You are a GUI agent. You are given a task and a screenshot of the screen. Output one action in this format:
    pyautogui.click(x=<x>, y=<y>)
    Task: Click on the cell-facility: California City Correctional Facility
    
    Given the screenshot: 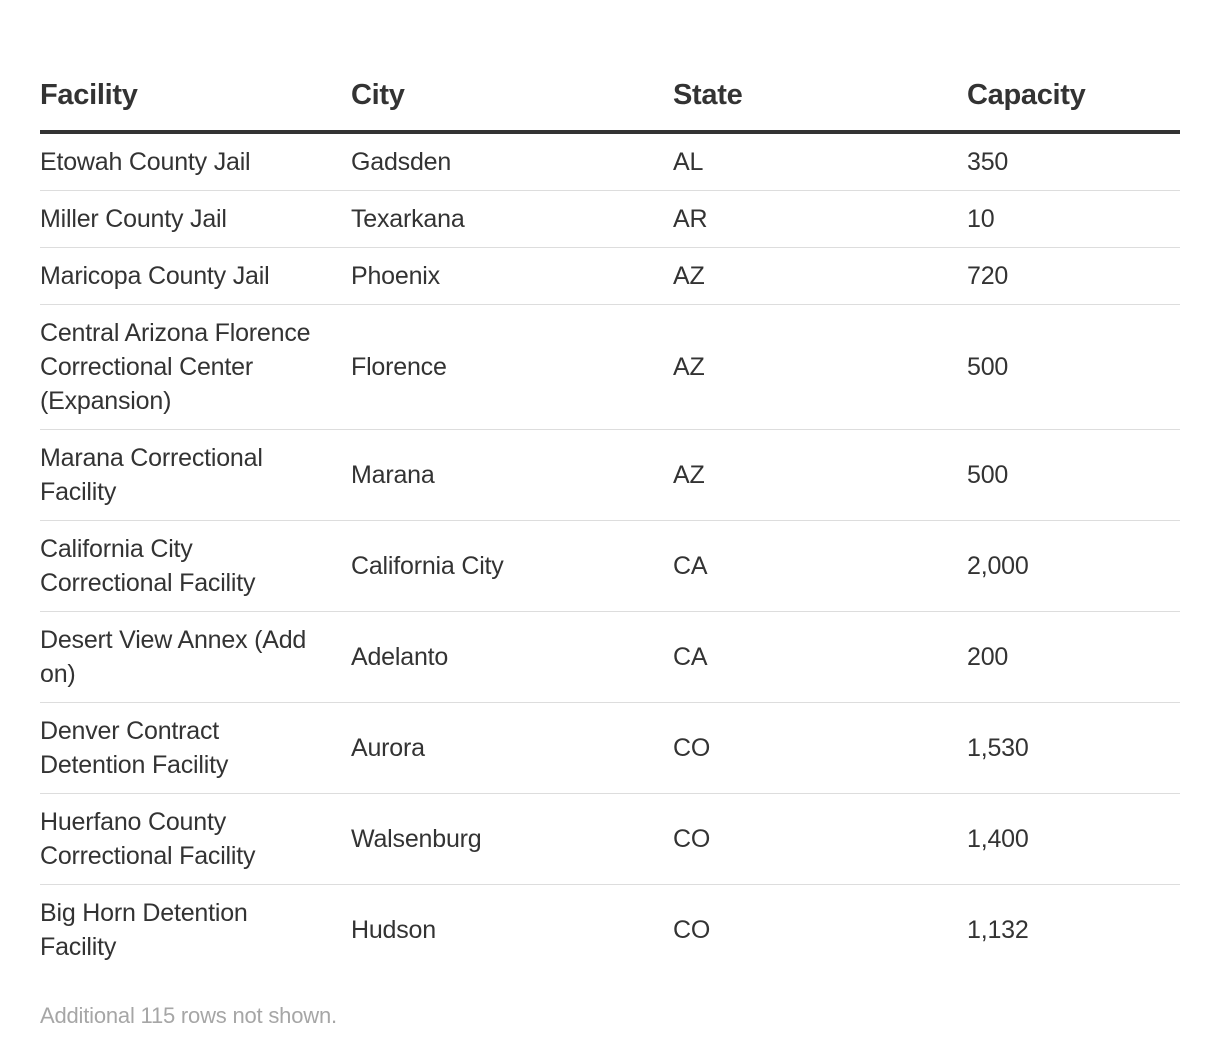 What is the action you would take?
    pyautogui.click(x=195, y=566)
    